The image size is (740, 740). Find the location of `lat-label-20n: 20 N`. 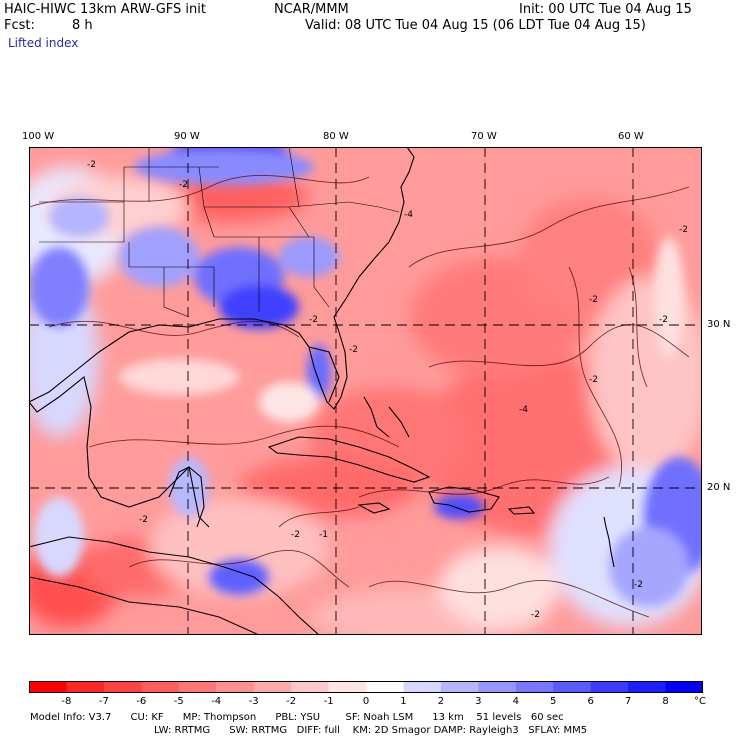

lat-label-20n: 20 N is located at coordinates (719, 487).